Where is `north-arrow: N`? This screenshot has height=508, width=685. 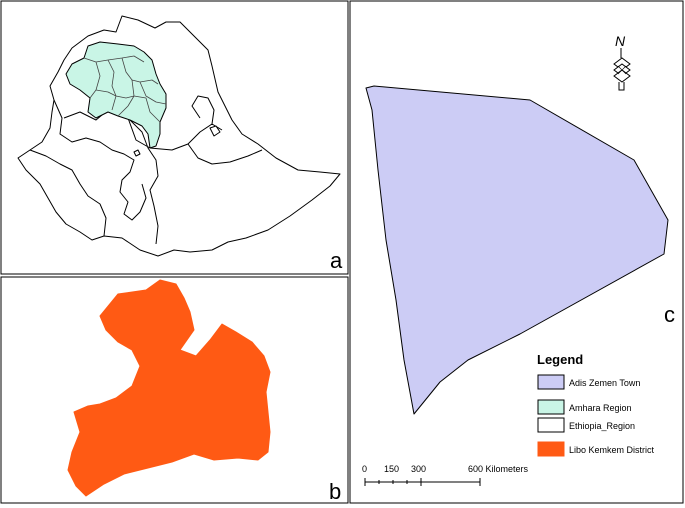 north-arrow: N is located at coordinates (622, 62).